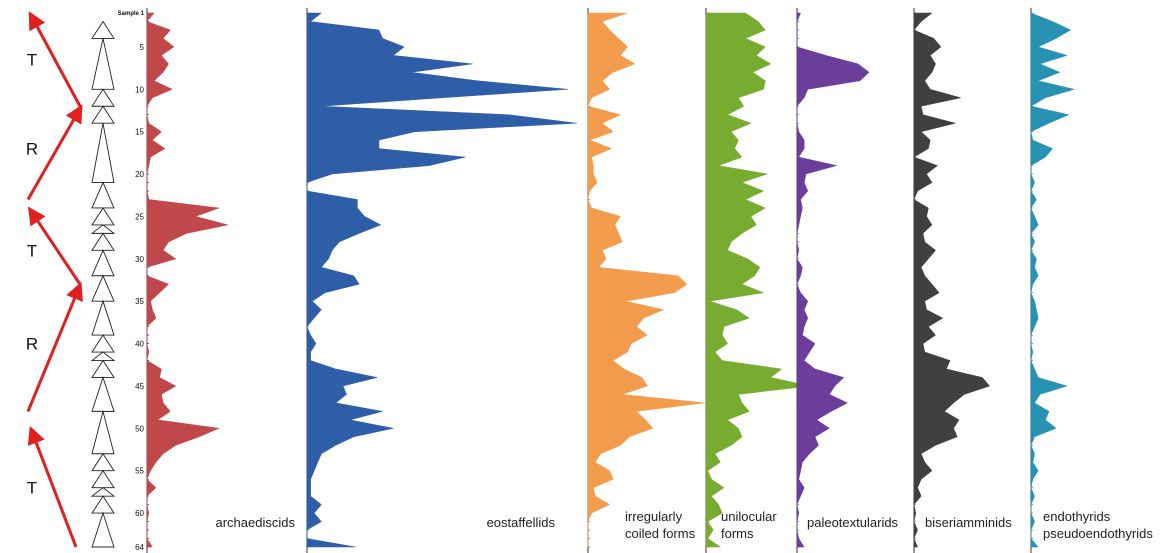  Describe the element at coordinates (749, 525) in the screenshot. I see `series-label: unilocular forms` at that location.